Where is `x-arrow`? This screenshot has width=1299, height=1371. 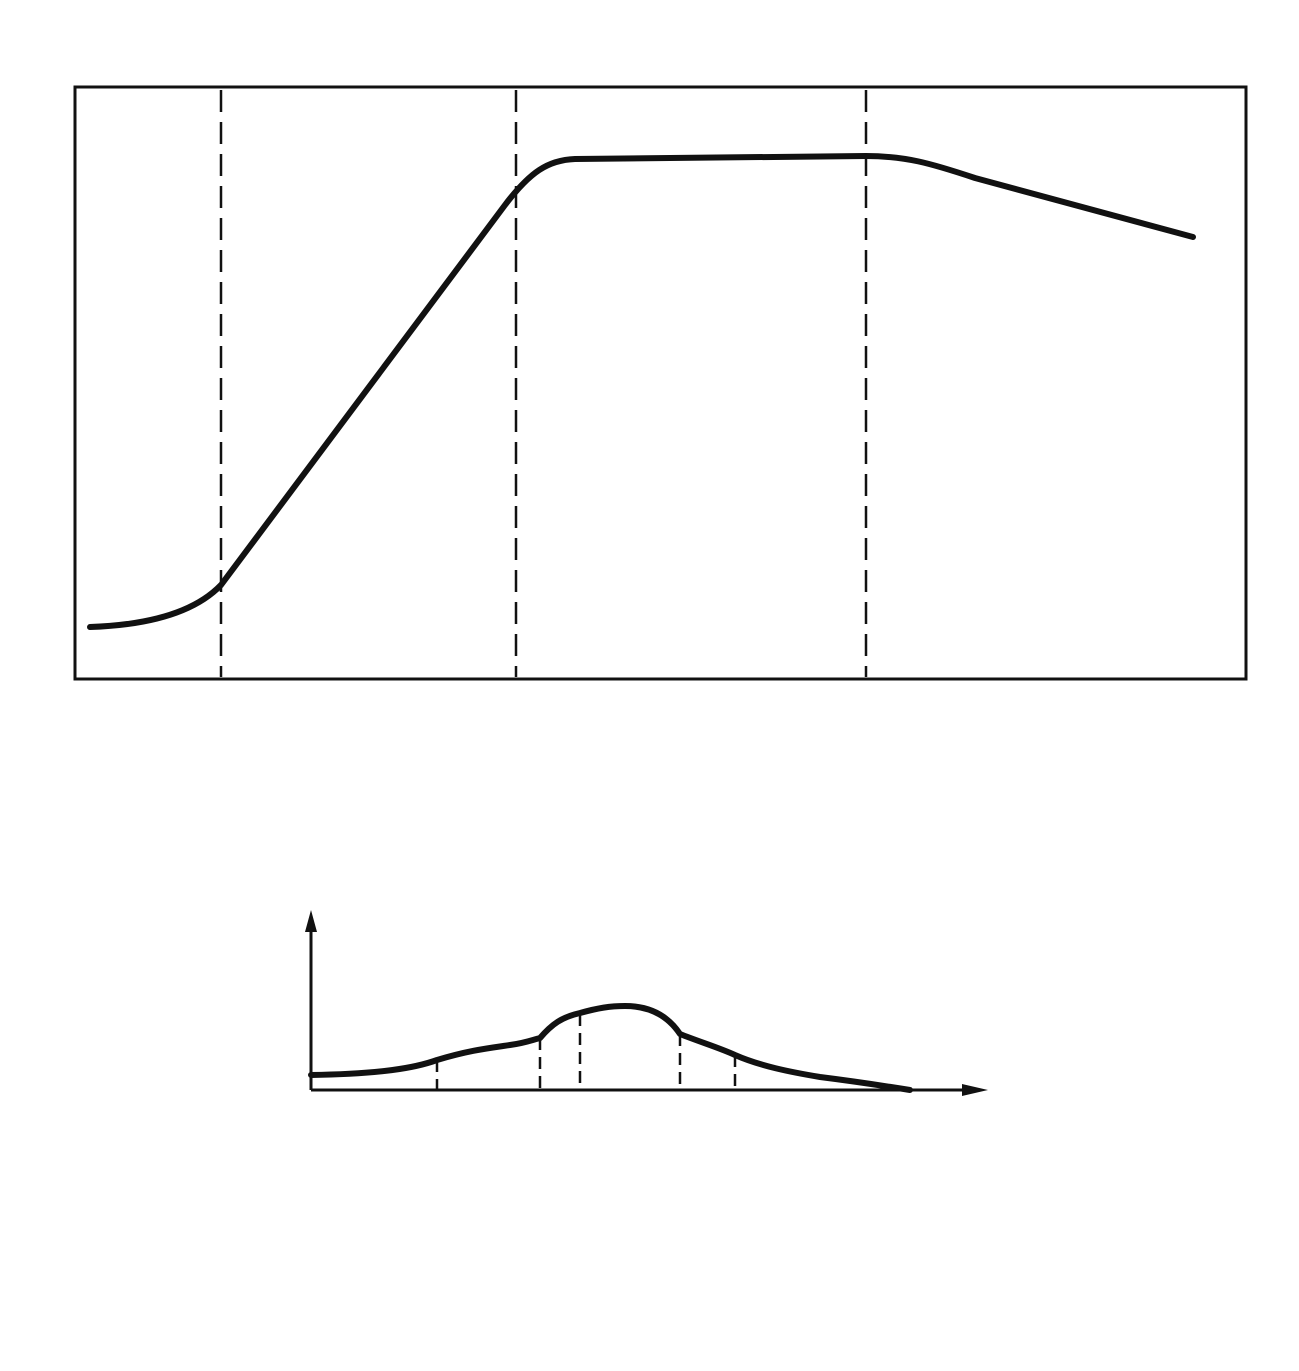
x-arrow is located at coordinates (975, 1090).